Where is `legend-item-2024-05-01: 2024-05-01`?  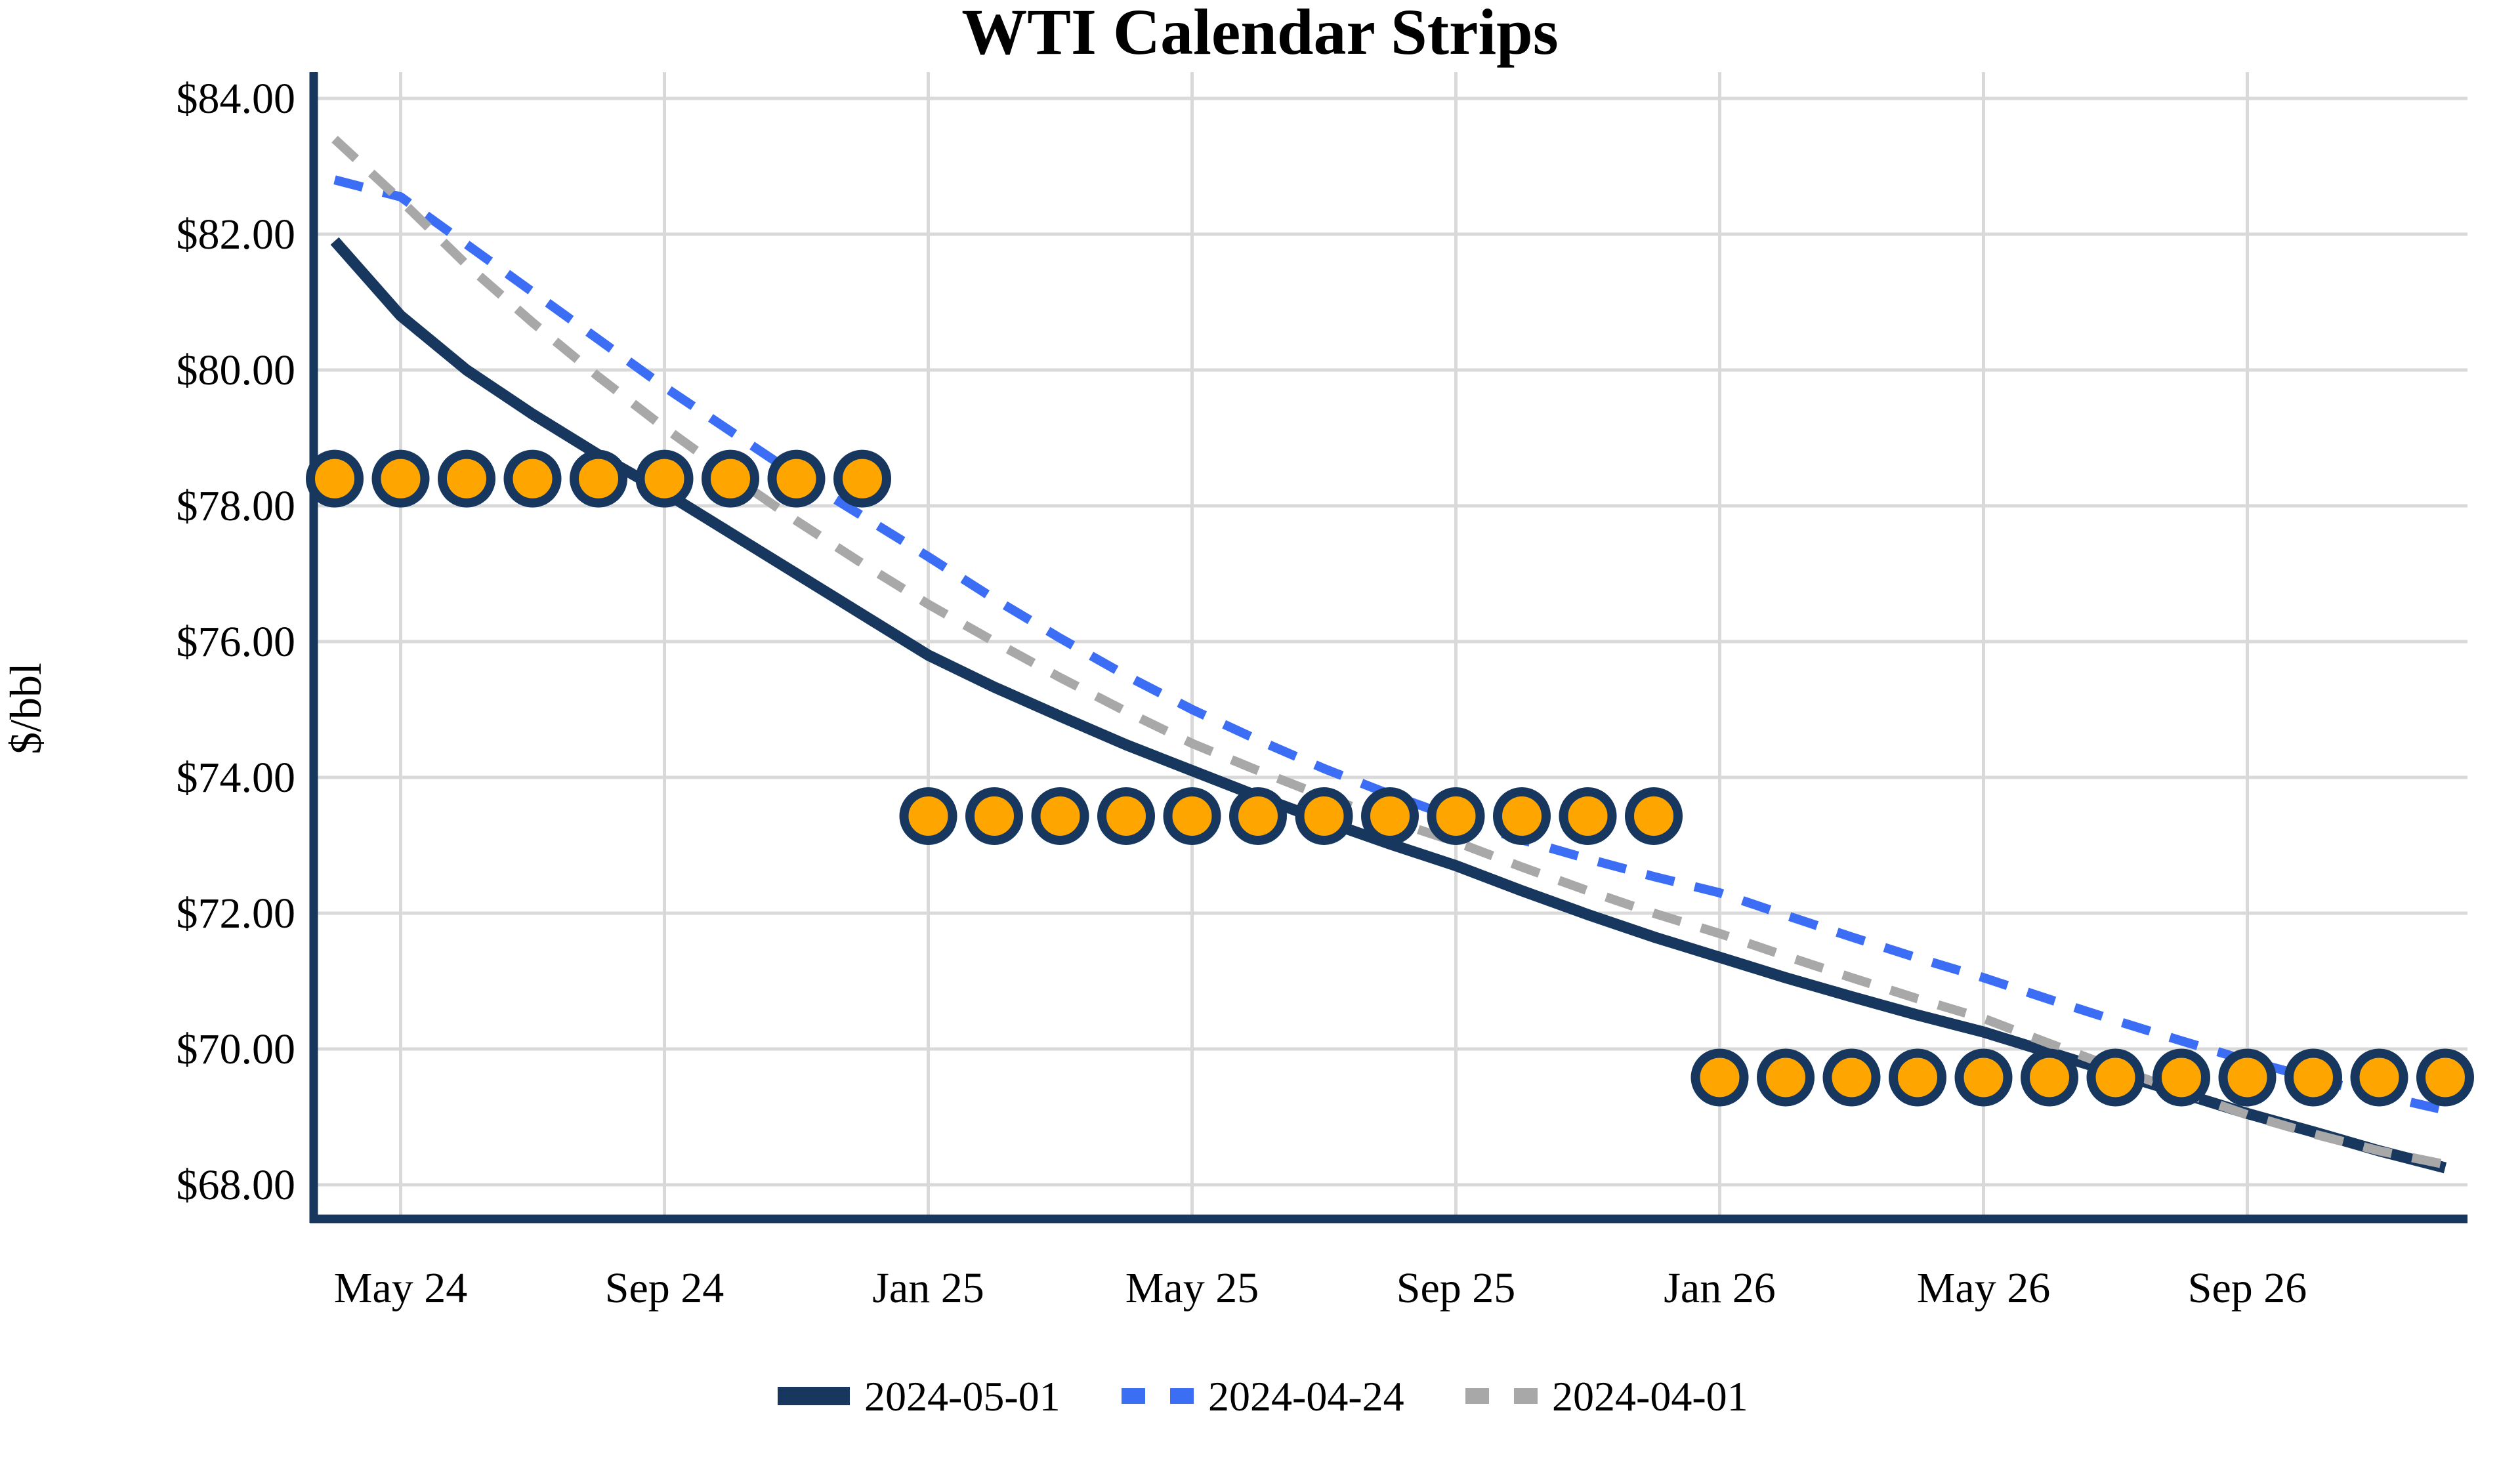
legend-item-2024-05-01: 2024-05-01 is located at coordinates (919, 1396).